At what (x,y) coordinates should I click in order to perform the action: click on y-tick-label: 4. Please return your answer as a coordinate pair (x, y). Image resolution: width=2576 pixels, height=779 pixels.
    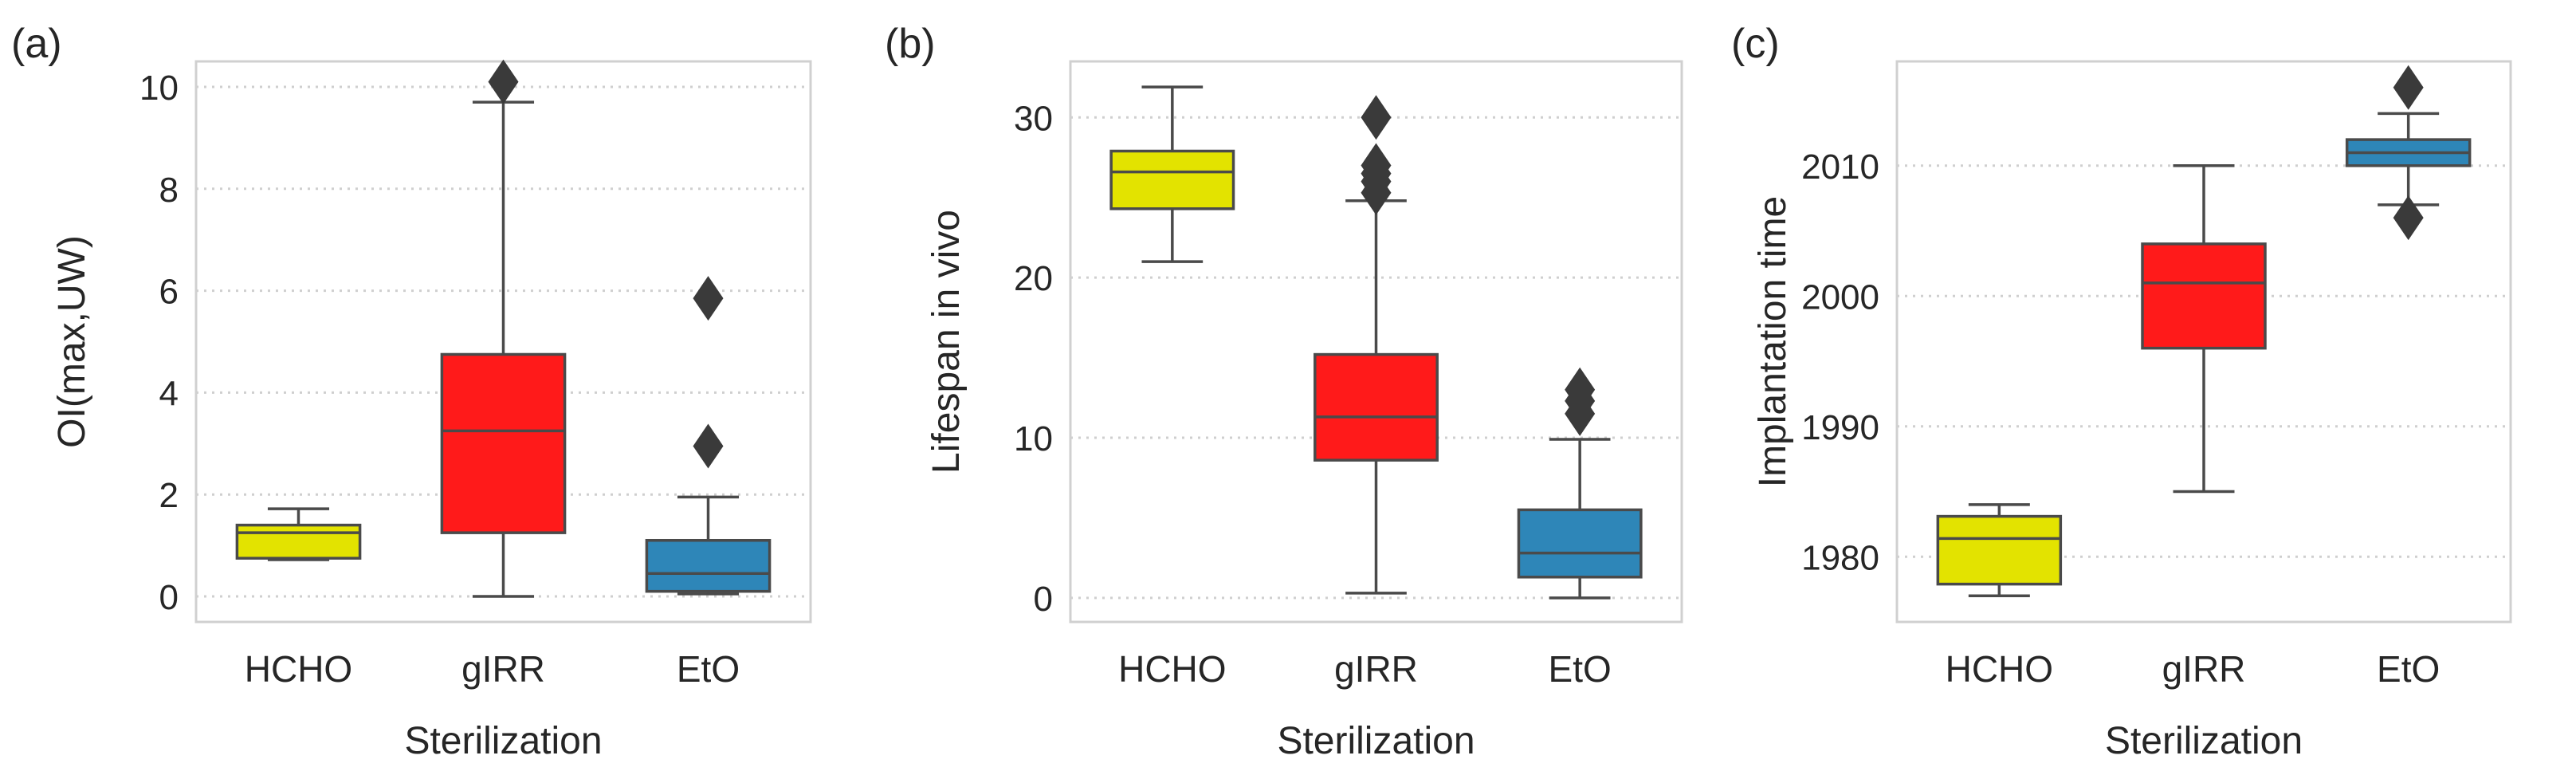
    Looking at the image, I should click on (169, 393).